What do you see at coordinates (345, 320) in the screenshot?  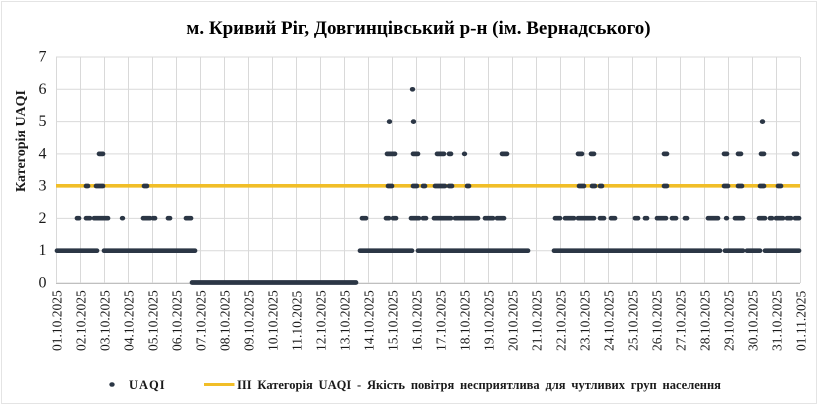 I see `svg-text: 13.10.2025` at bounding box center [345, 320].